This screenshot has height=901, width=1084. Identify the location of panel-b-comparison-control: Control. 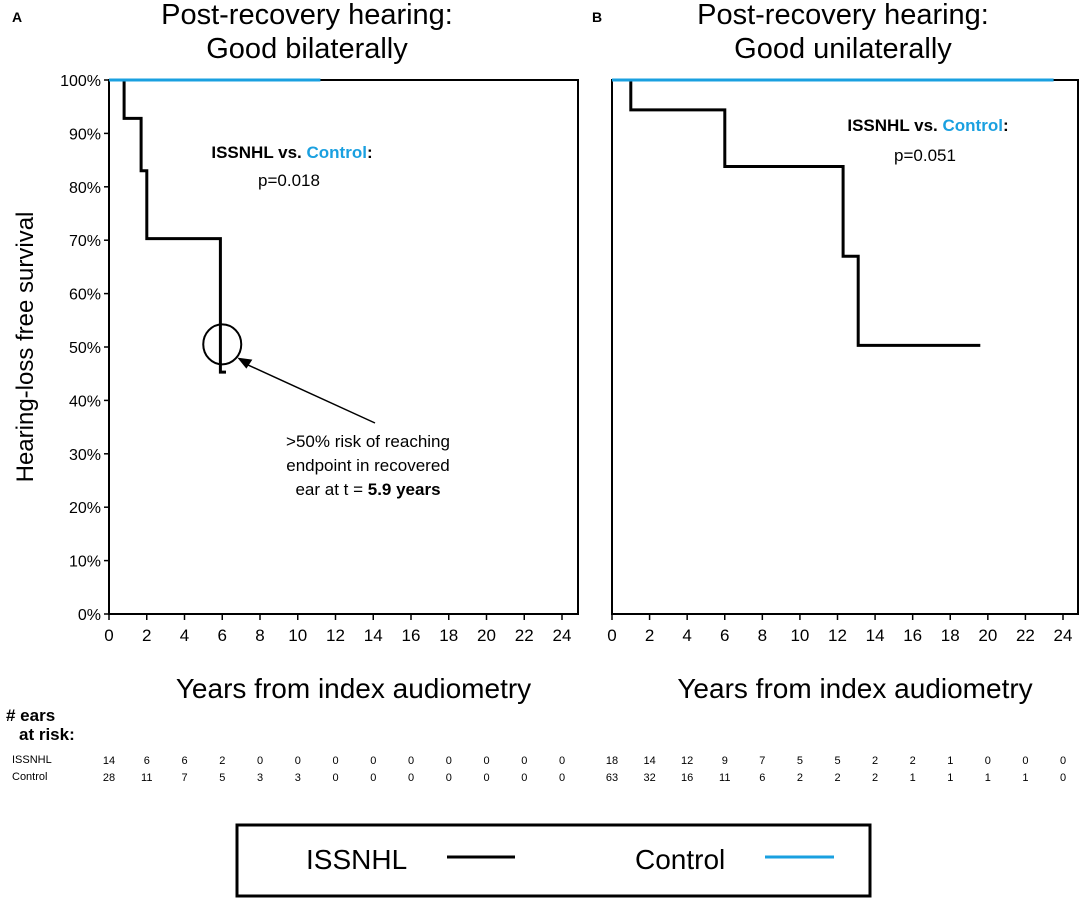
(973, 125).